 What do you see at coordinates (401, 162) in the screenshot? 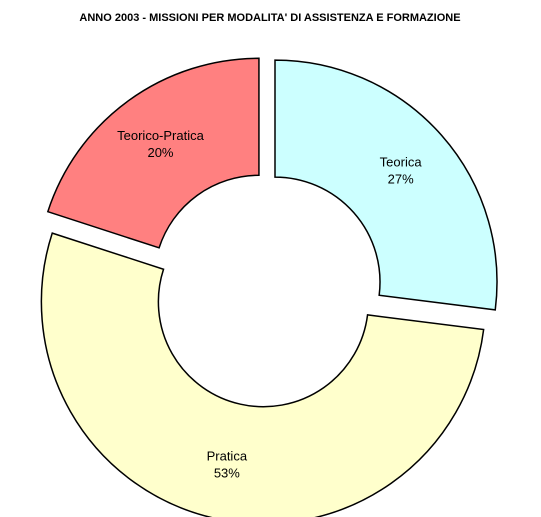
I see `slice-label: Teorica` at bounding box center [401, 162].